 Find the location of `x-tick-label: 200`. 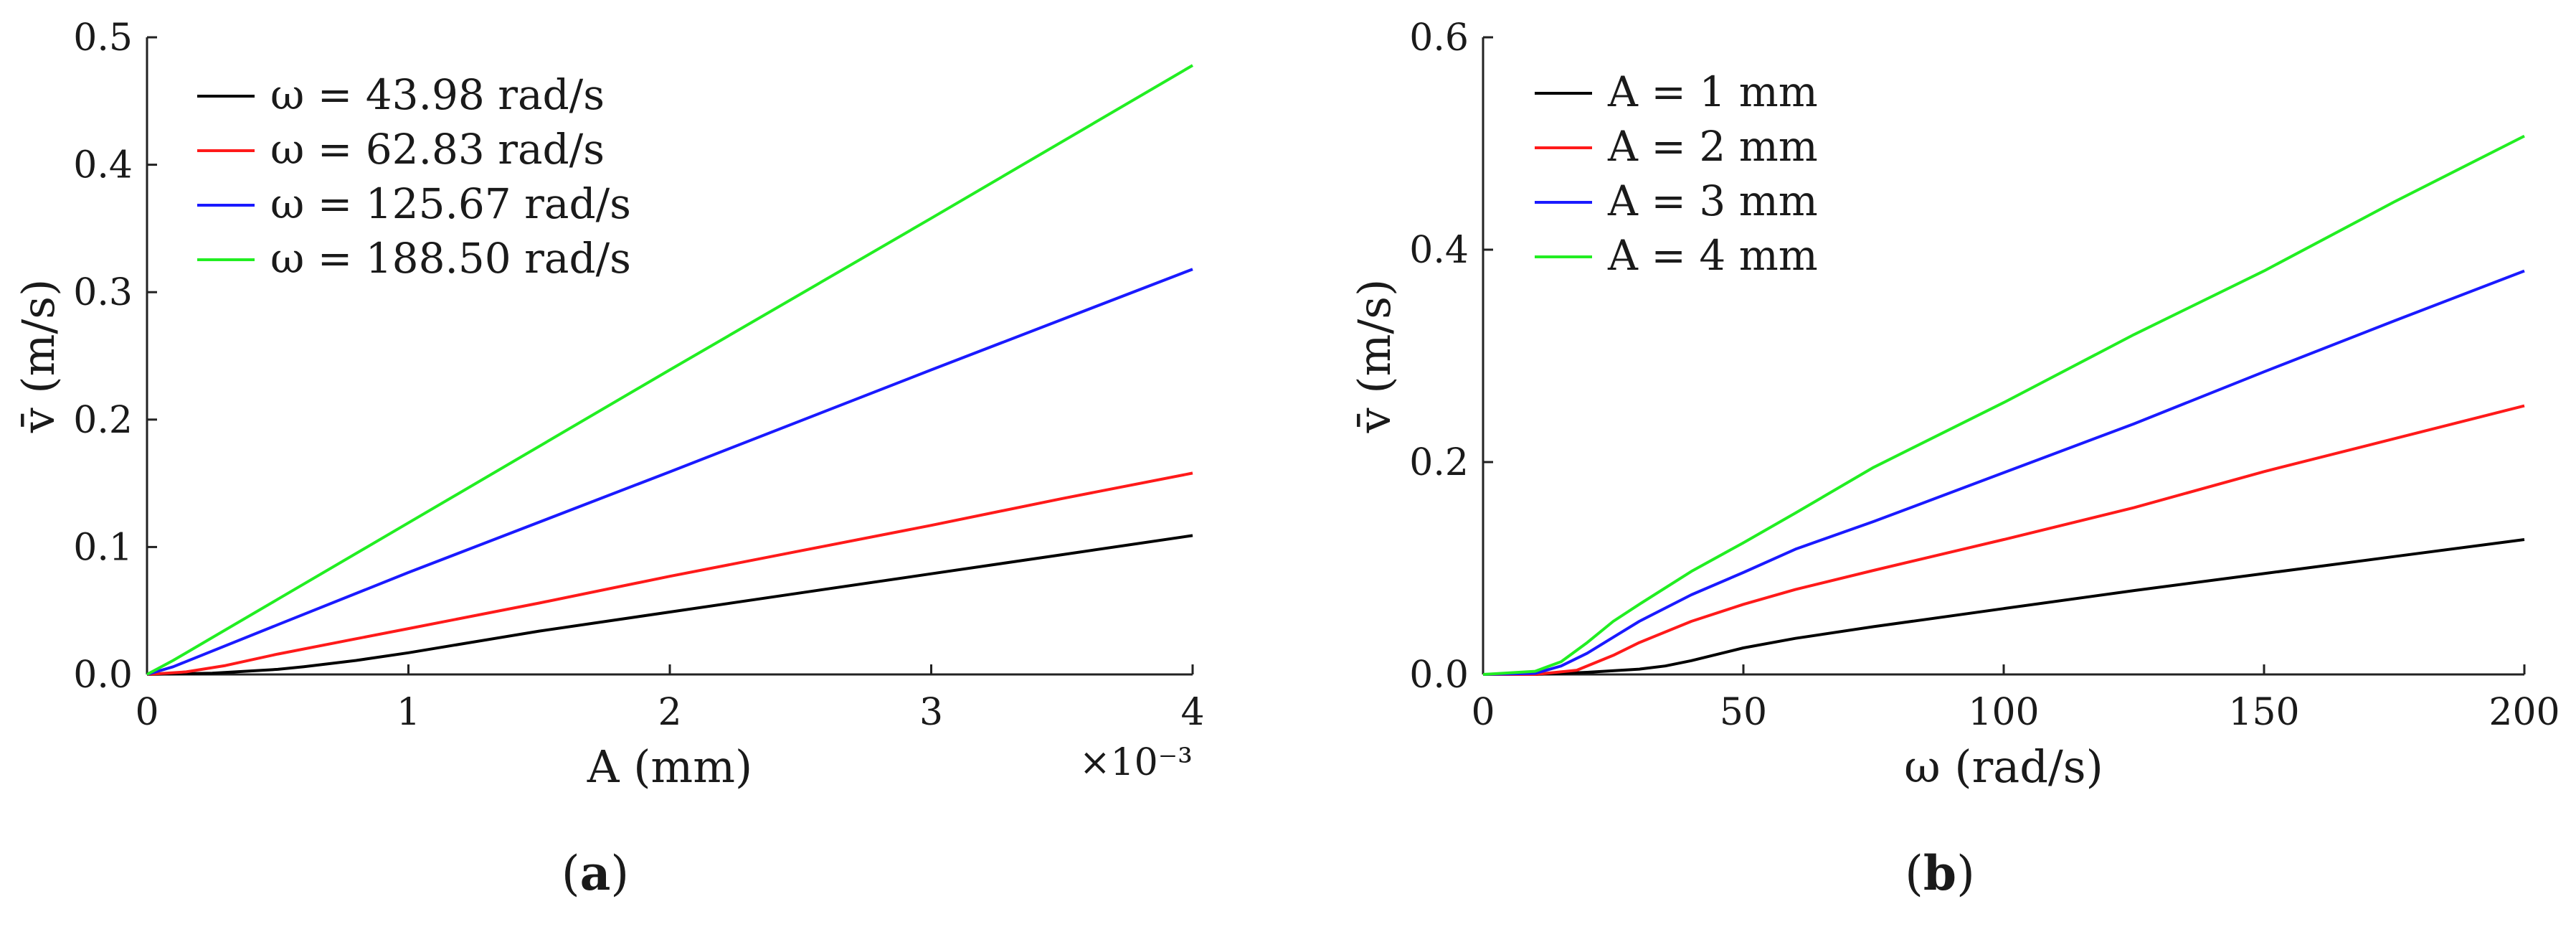

x-tick-label: 200 is located at coordinates (2524, 712).